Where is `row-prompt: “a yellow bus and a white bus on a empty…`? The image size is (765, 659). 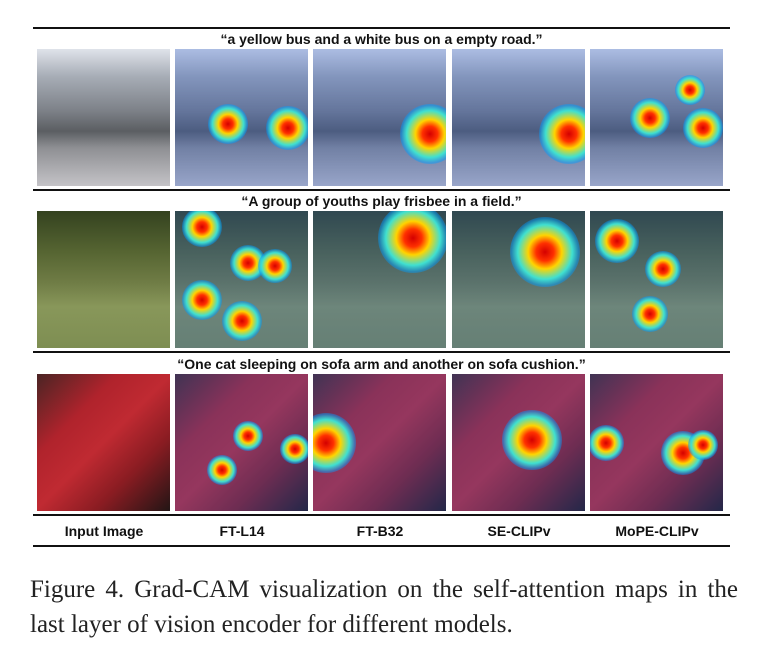 row-prompt: “a yellow bus and a white bus on a empty… is located at coordinates (381, 39).